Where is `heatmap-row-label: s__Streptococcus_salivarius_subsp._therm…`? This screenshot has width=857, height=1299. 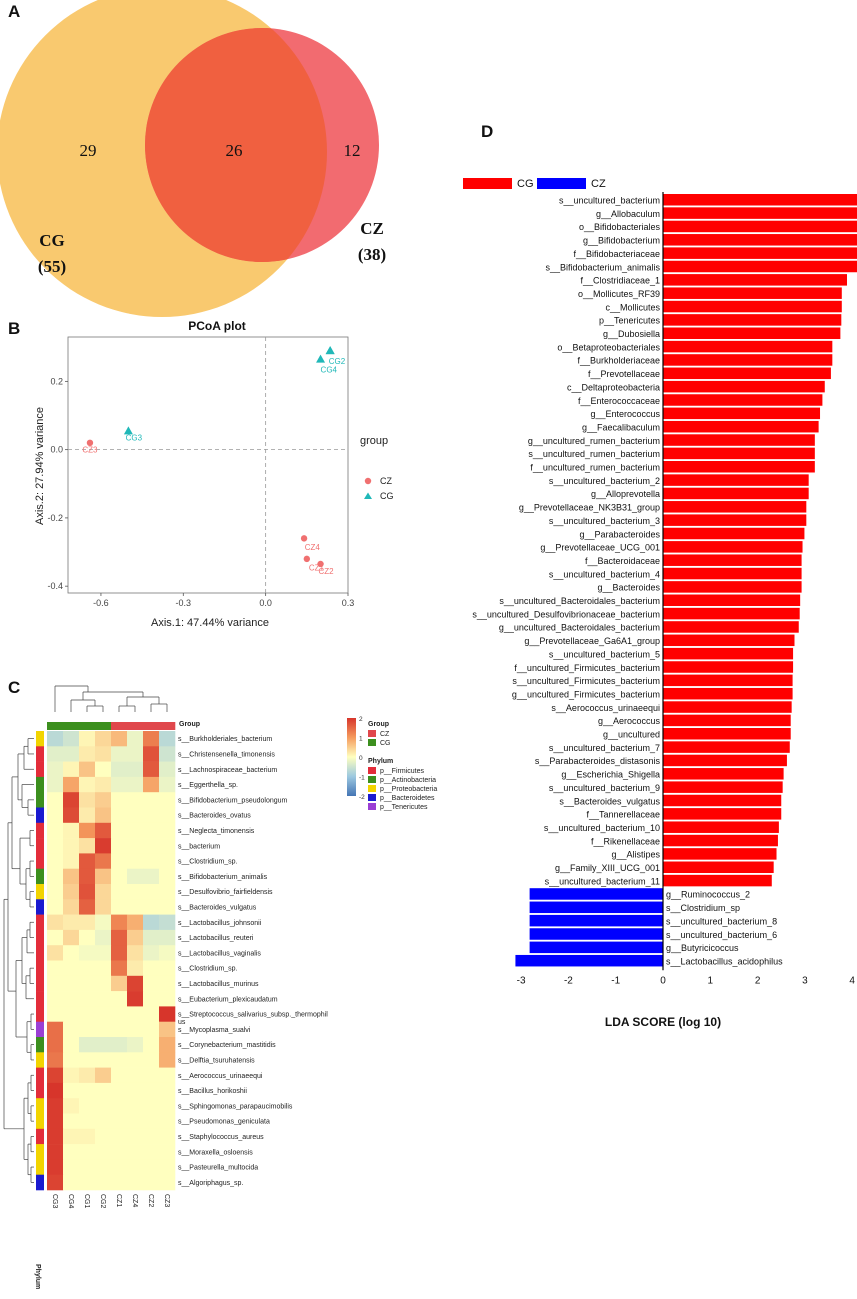
heatmap-row-label: s__Streptococcus_salivarius_subsp._therm… is located at coordinates (253, 1015).